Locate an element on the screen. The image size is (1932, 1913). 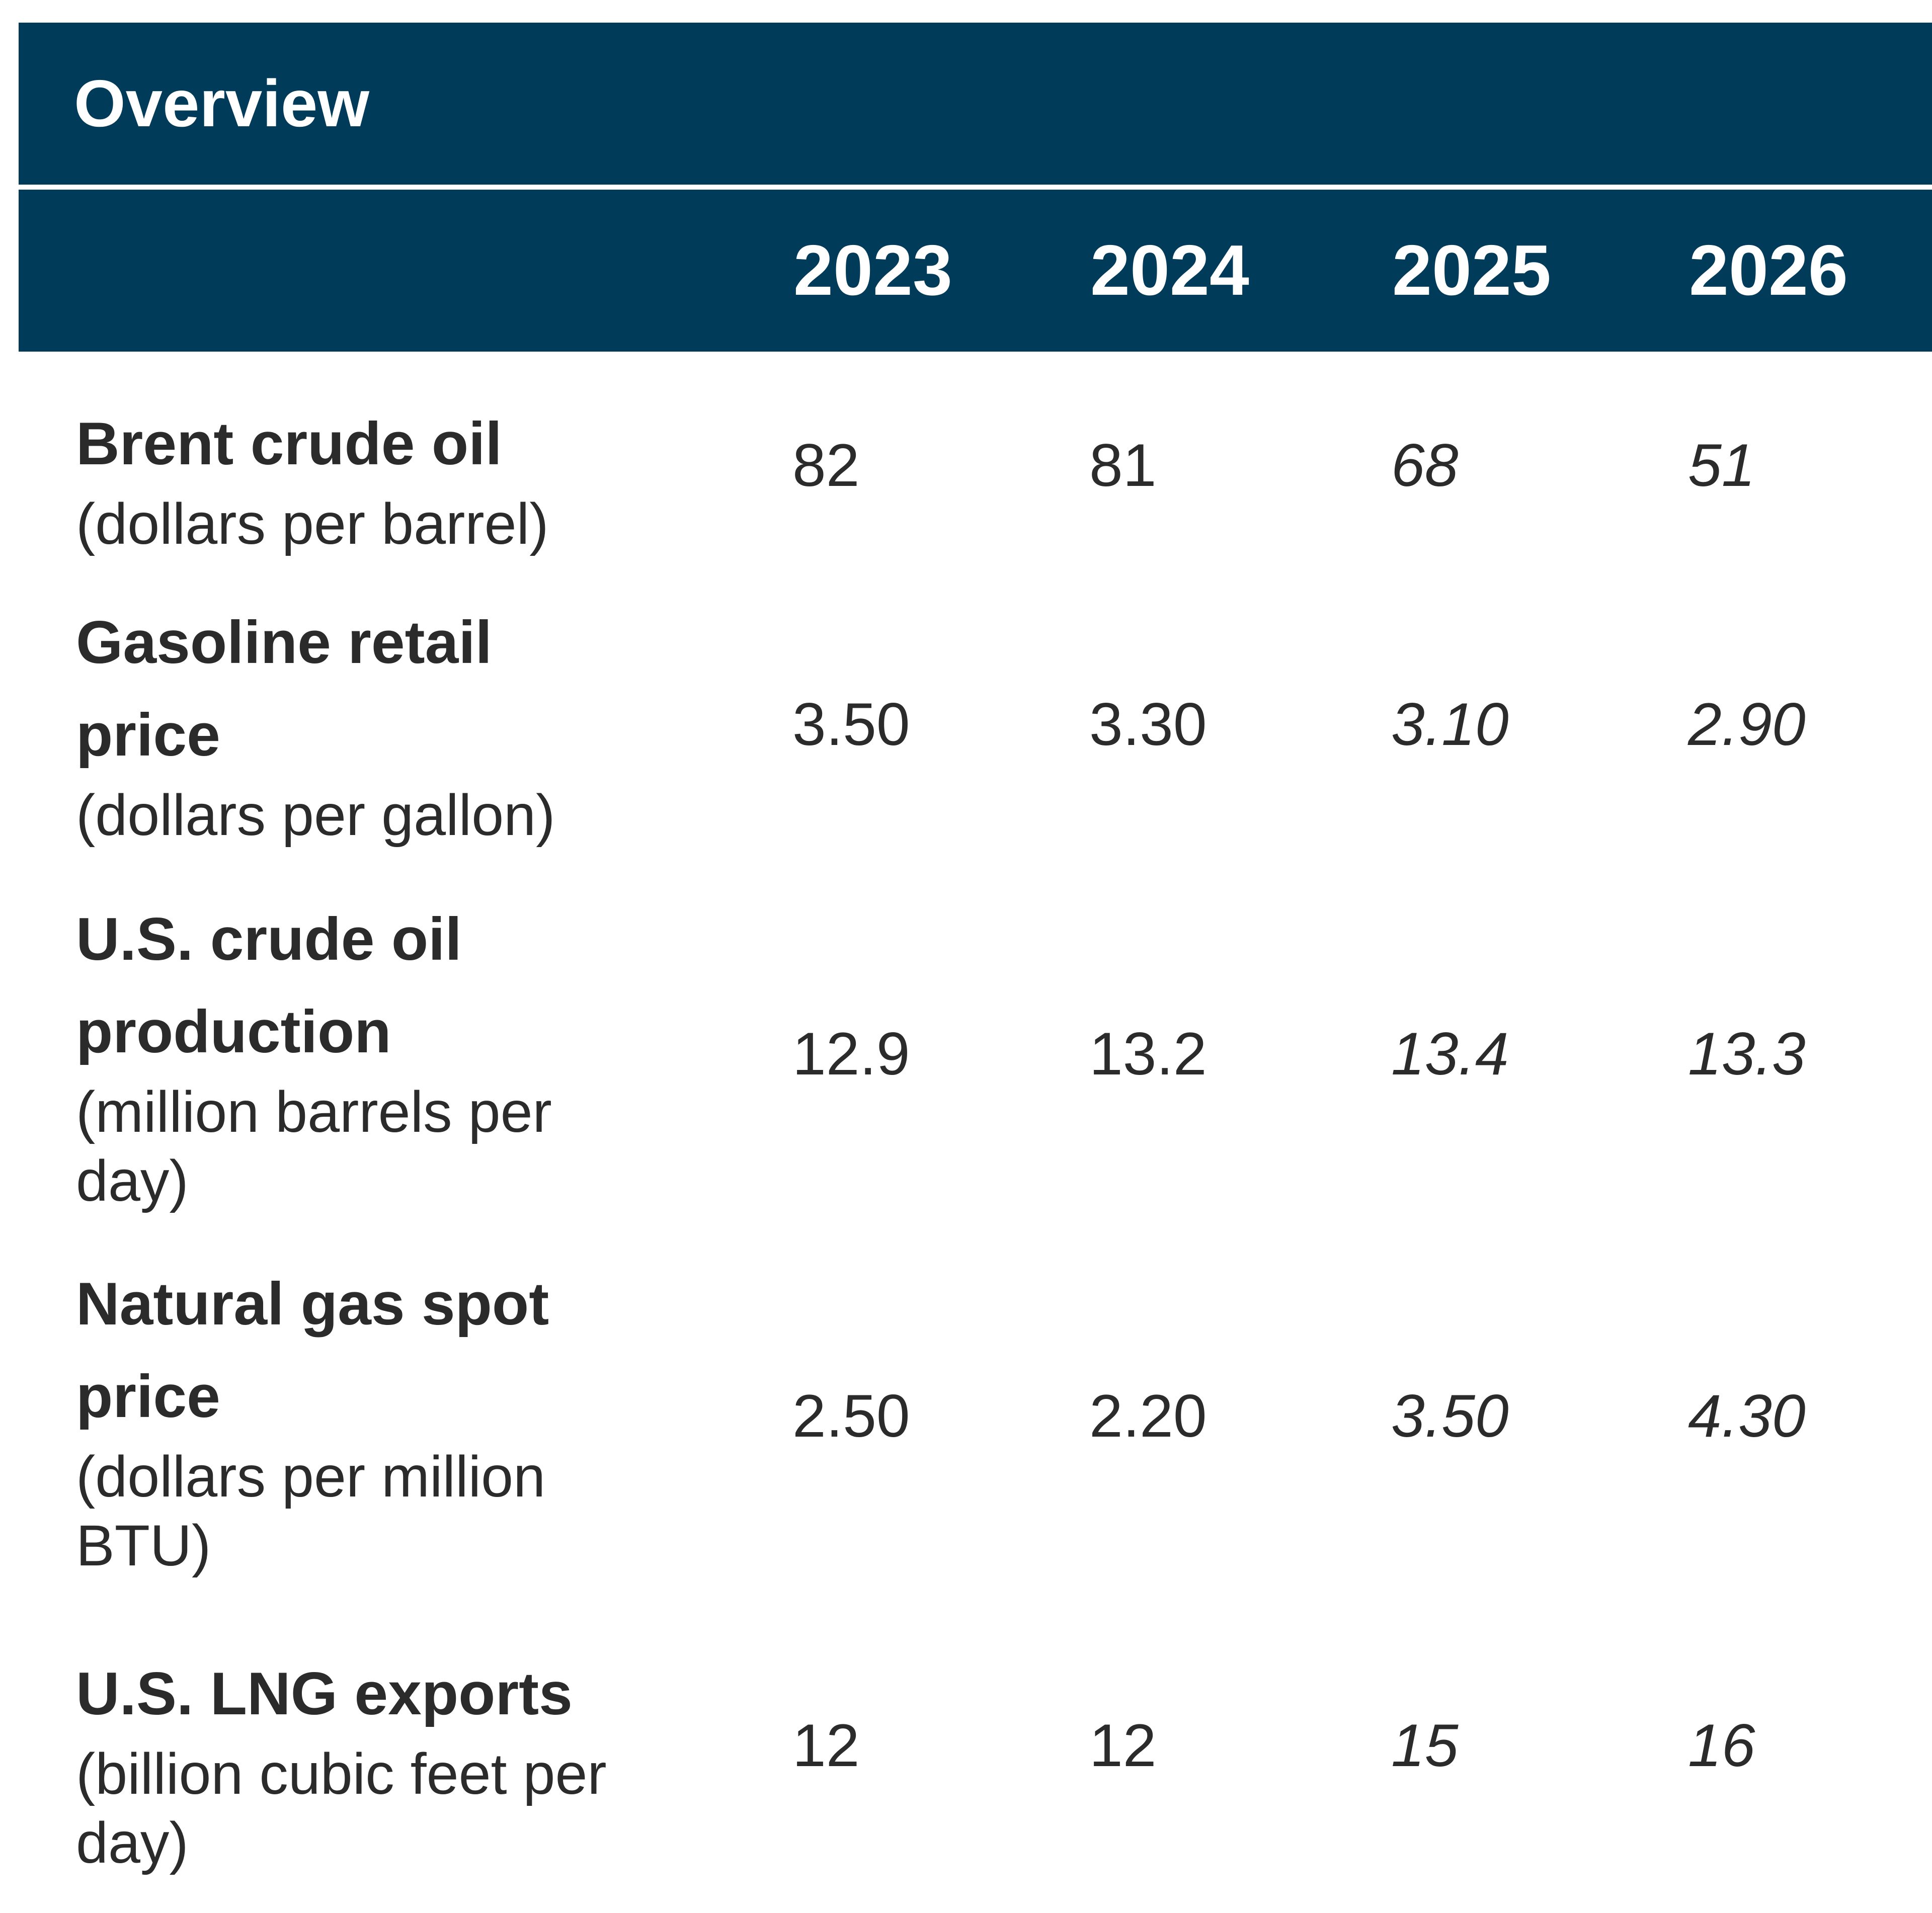
cell-2026: 51 is located at coordinates (1721, 465).